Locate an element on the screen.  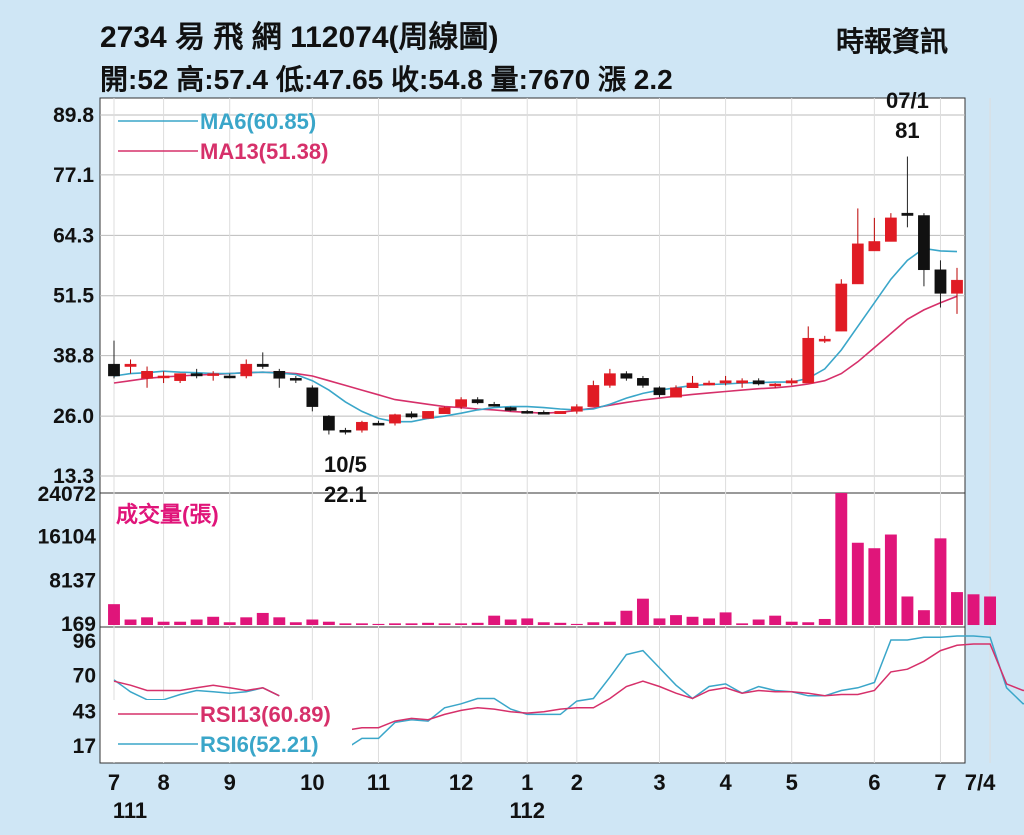
low-date-label: 10/5 is located at coordinates (345, 464).